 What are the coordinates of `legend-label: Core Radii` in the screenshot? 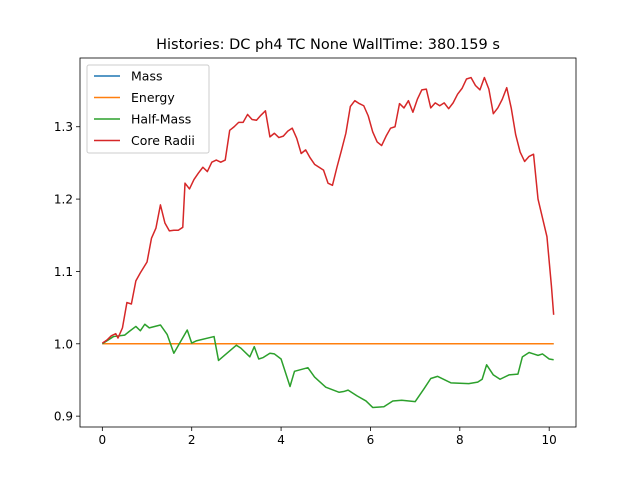 It's located at (163, 140).